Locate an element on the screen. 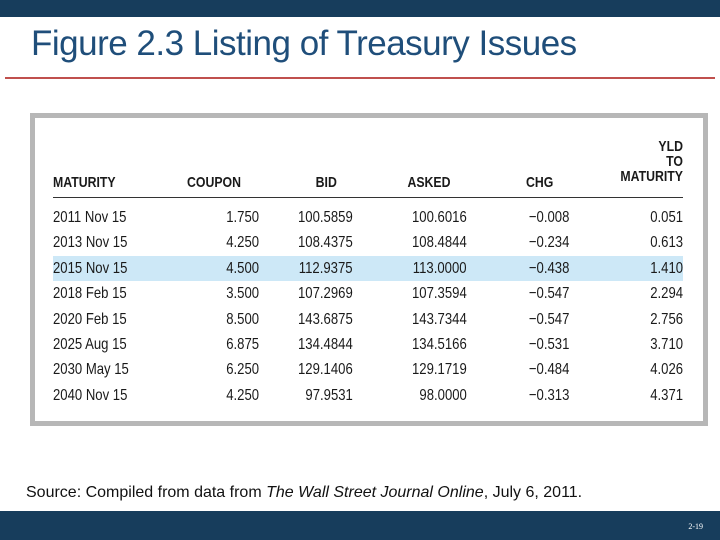 This screenshot has height=540, width=720. cell-maturity: 2040 Nov 15 is located at coordinates (90, 395).